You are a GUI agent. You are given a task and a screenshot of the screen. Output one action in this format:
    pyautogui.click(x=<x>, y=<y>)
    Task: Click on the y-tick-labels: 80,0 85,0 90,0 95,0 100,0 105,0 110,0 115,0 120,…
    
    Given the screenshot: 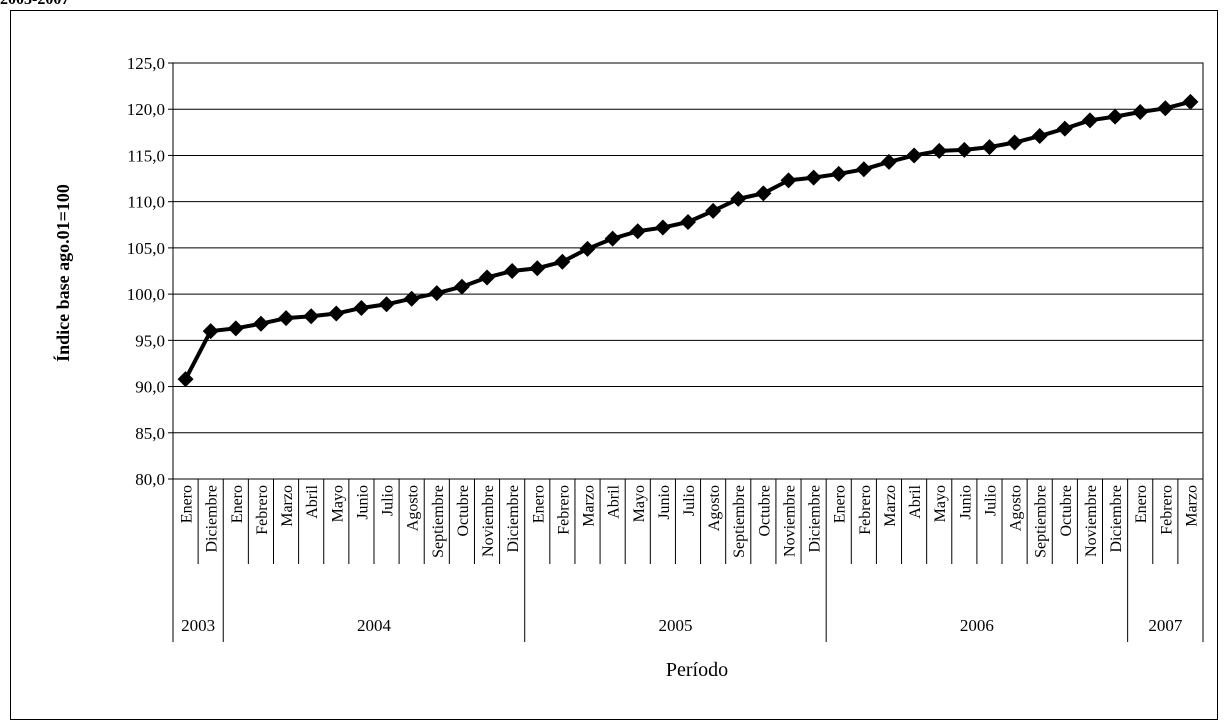 What is the action you would take?
    pyautogui.click(x=146, y=271)
    